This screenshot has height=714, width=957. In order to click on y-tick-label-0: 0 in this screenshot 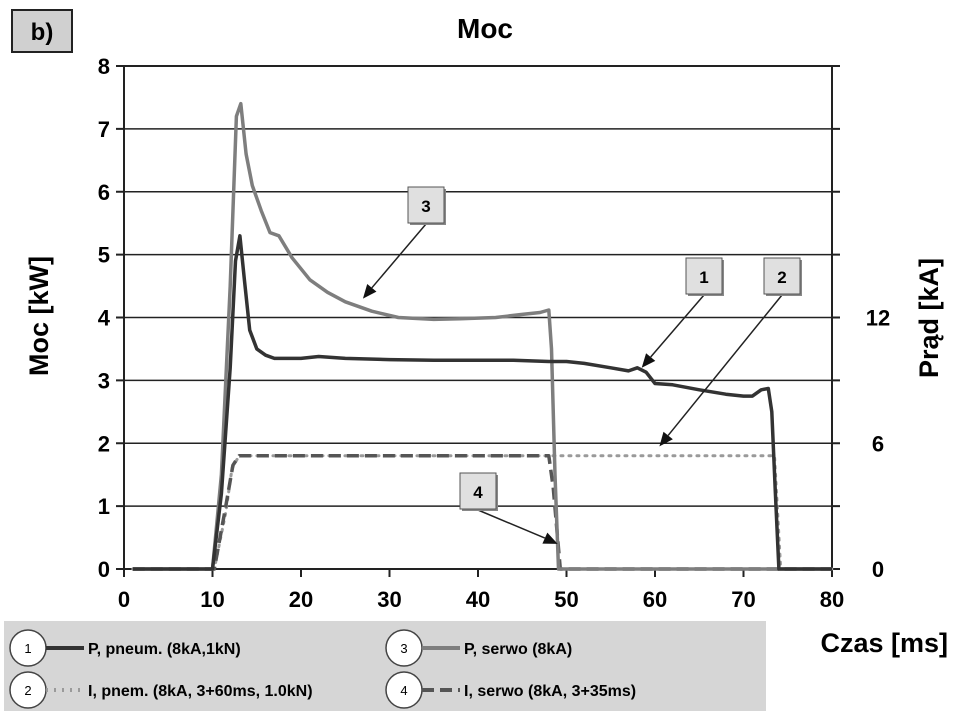, I will do `click(104, 569)`.